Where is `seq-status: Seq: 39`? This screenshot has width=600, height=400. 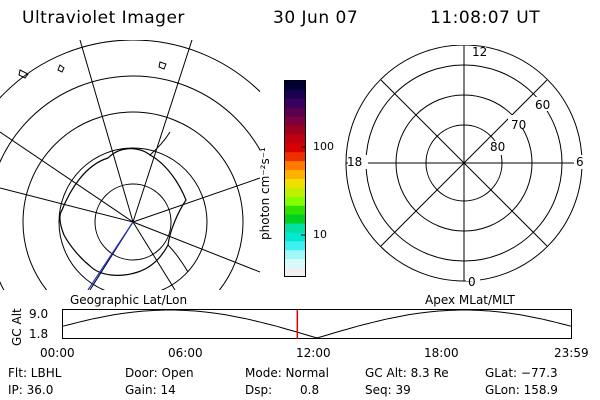 seq-status: Seq: 39 is located at coordinates (388, 390).